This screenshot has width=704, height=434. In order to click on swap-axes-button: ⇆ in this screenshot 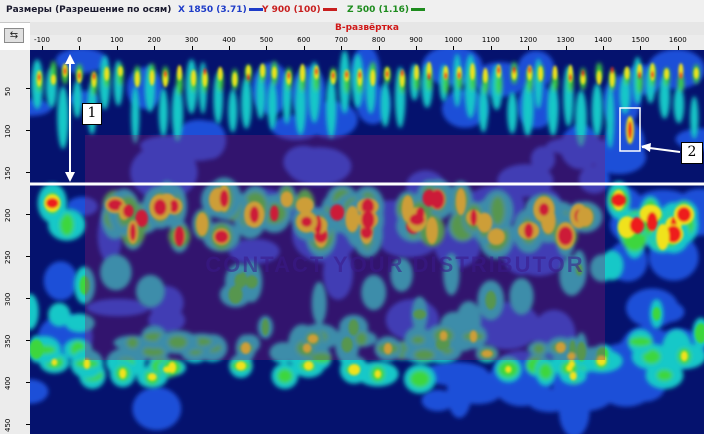, I will do `click(14, 35)`.